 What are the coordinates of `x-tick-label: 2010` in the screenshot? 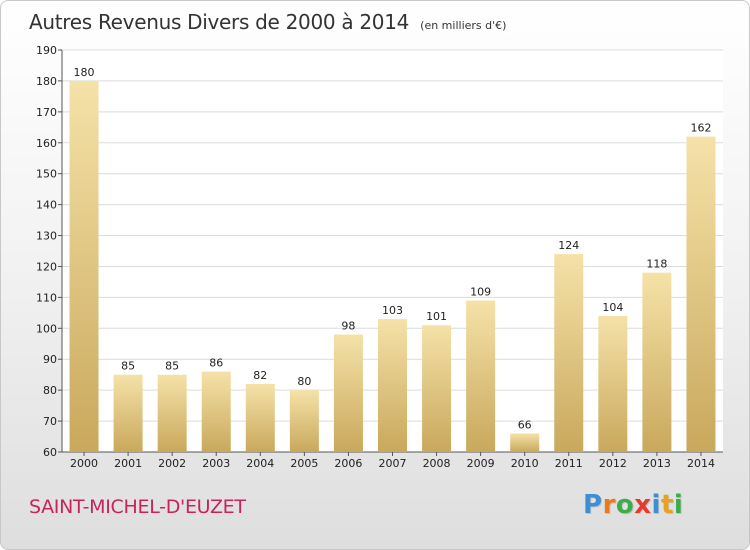 It's located at (525, 463).